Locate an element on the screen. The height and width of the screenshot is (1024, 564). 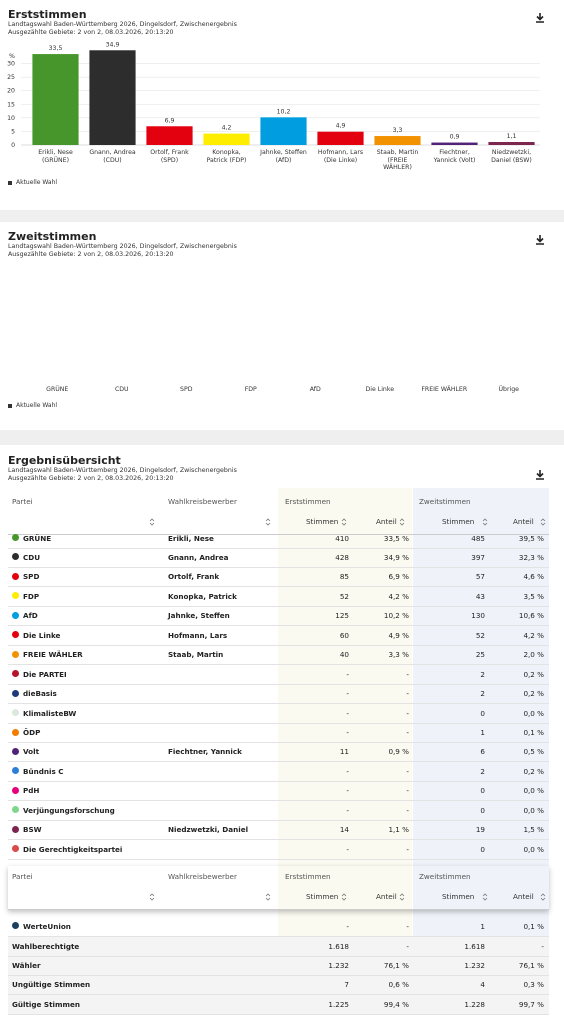
bar is located at coordinates (454, 143).